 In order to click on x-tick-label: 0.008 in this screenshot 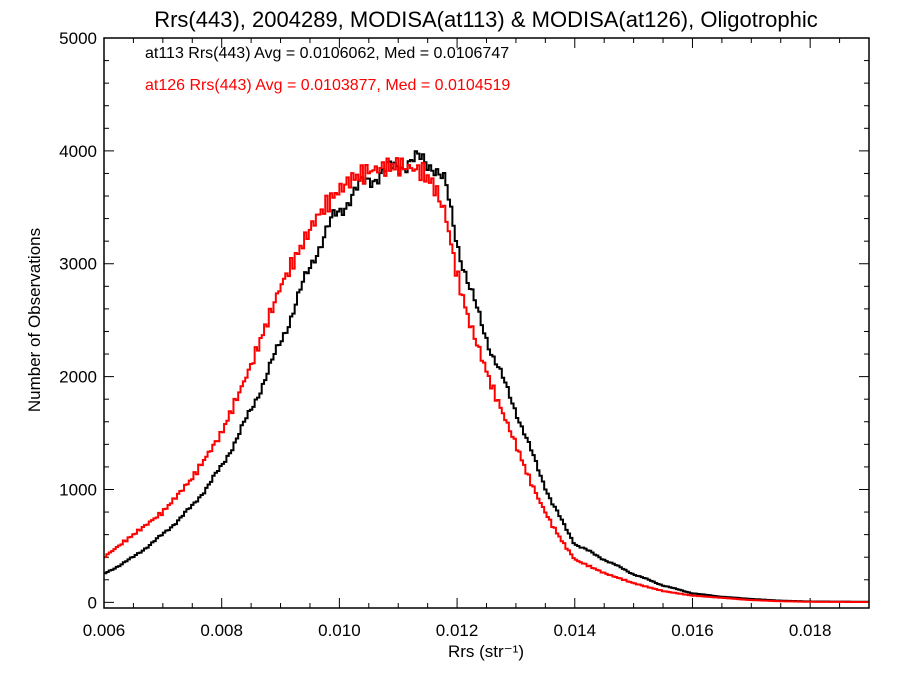, I will do `click(221, 630)`.